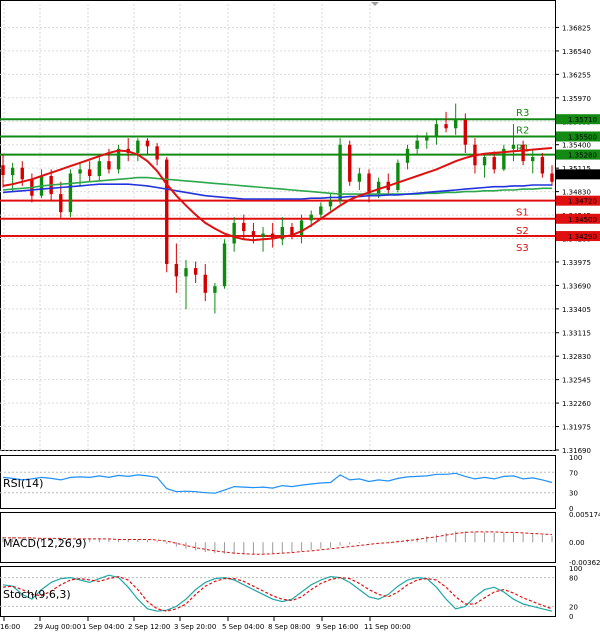 Image resolution: width=600 pixels, height=633 pixels. Describe the element at coordinates (149, 627) in the screenshot. I see `time-tick-label: 2 Sep 12:00` at that location.